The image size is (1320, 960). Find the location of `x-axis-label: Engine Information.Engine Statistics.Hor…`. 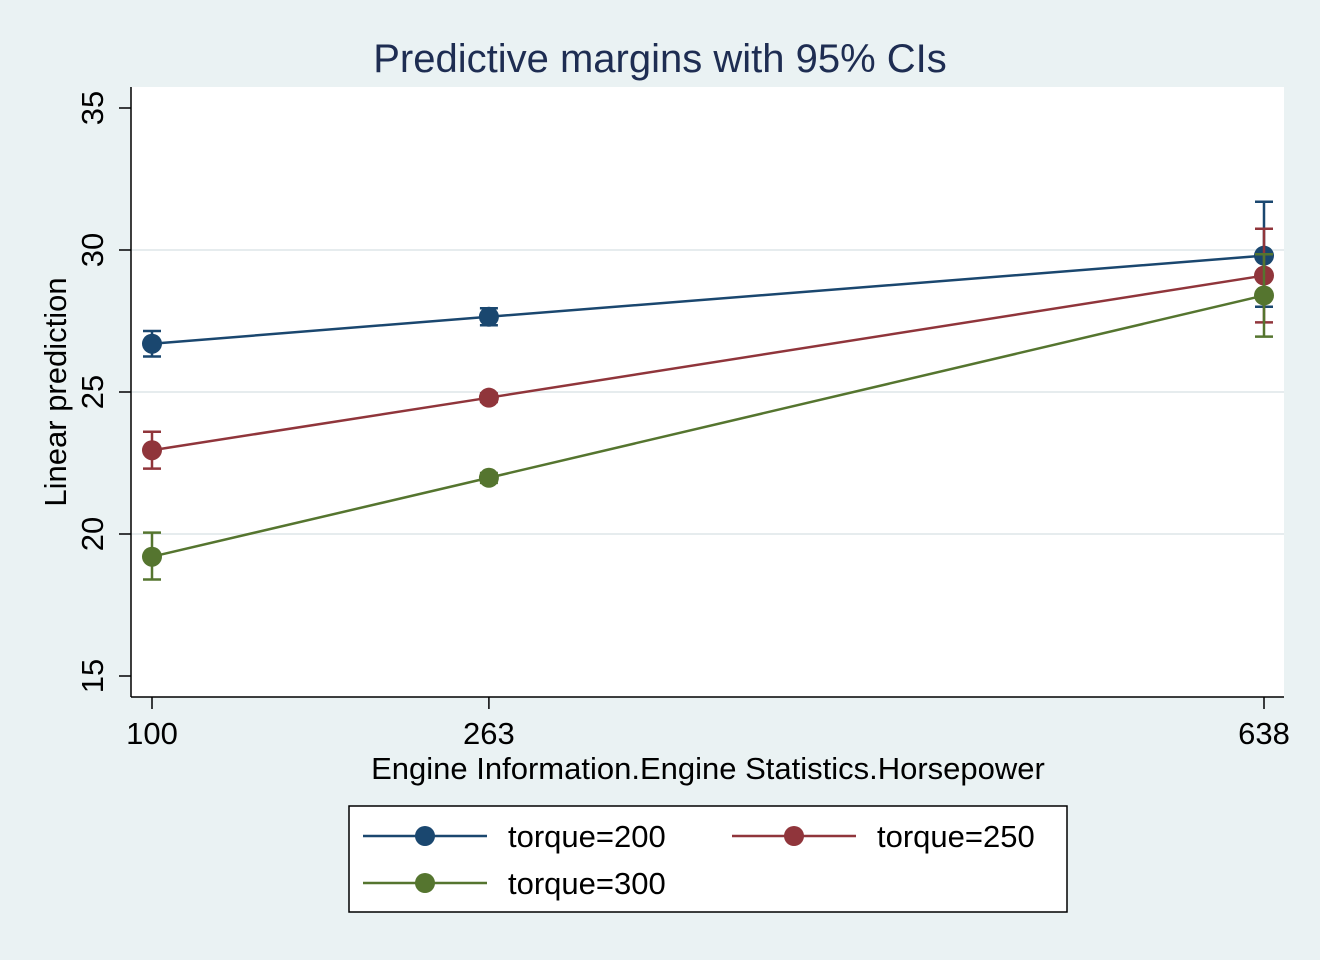

x-axis-label: Engine Information.Engine Statistics.Hor… is located at coordinates (708, 768).